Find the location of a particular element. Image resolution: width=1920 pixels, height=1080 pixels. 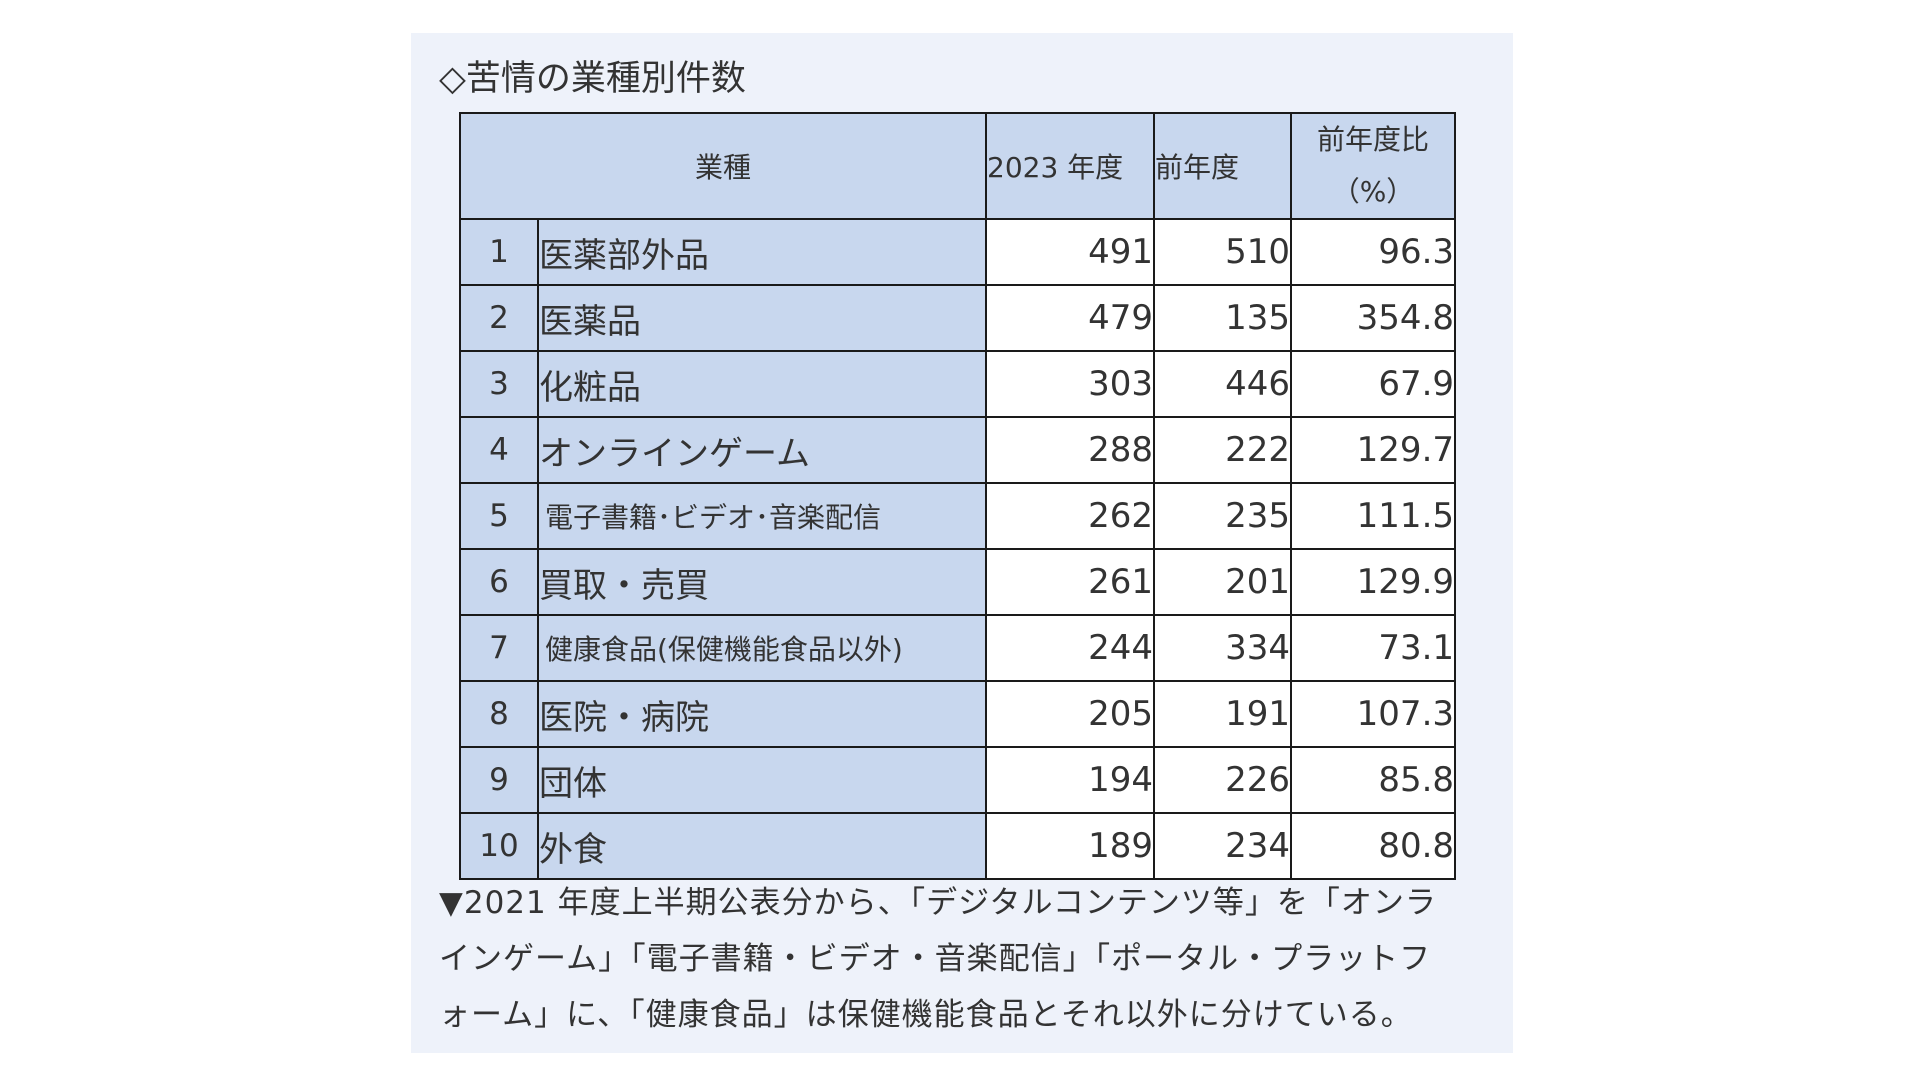

row-rank: 6 is located at coordinates (499, 582).